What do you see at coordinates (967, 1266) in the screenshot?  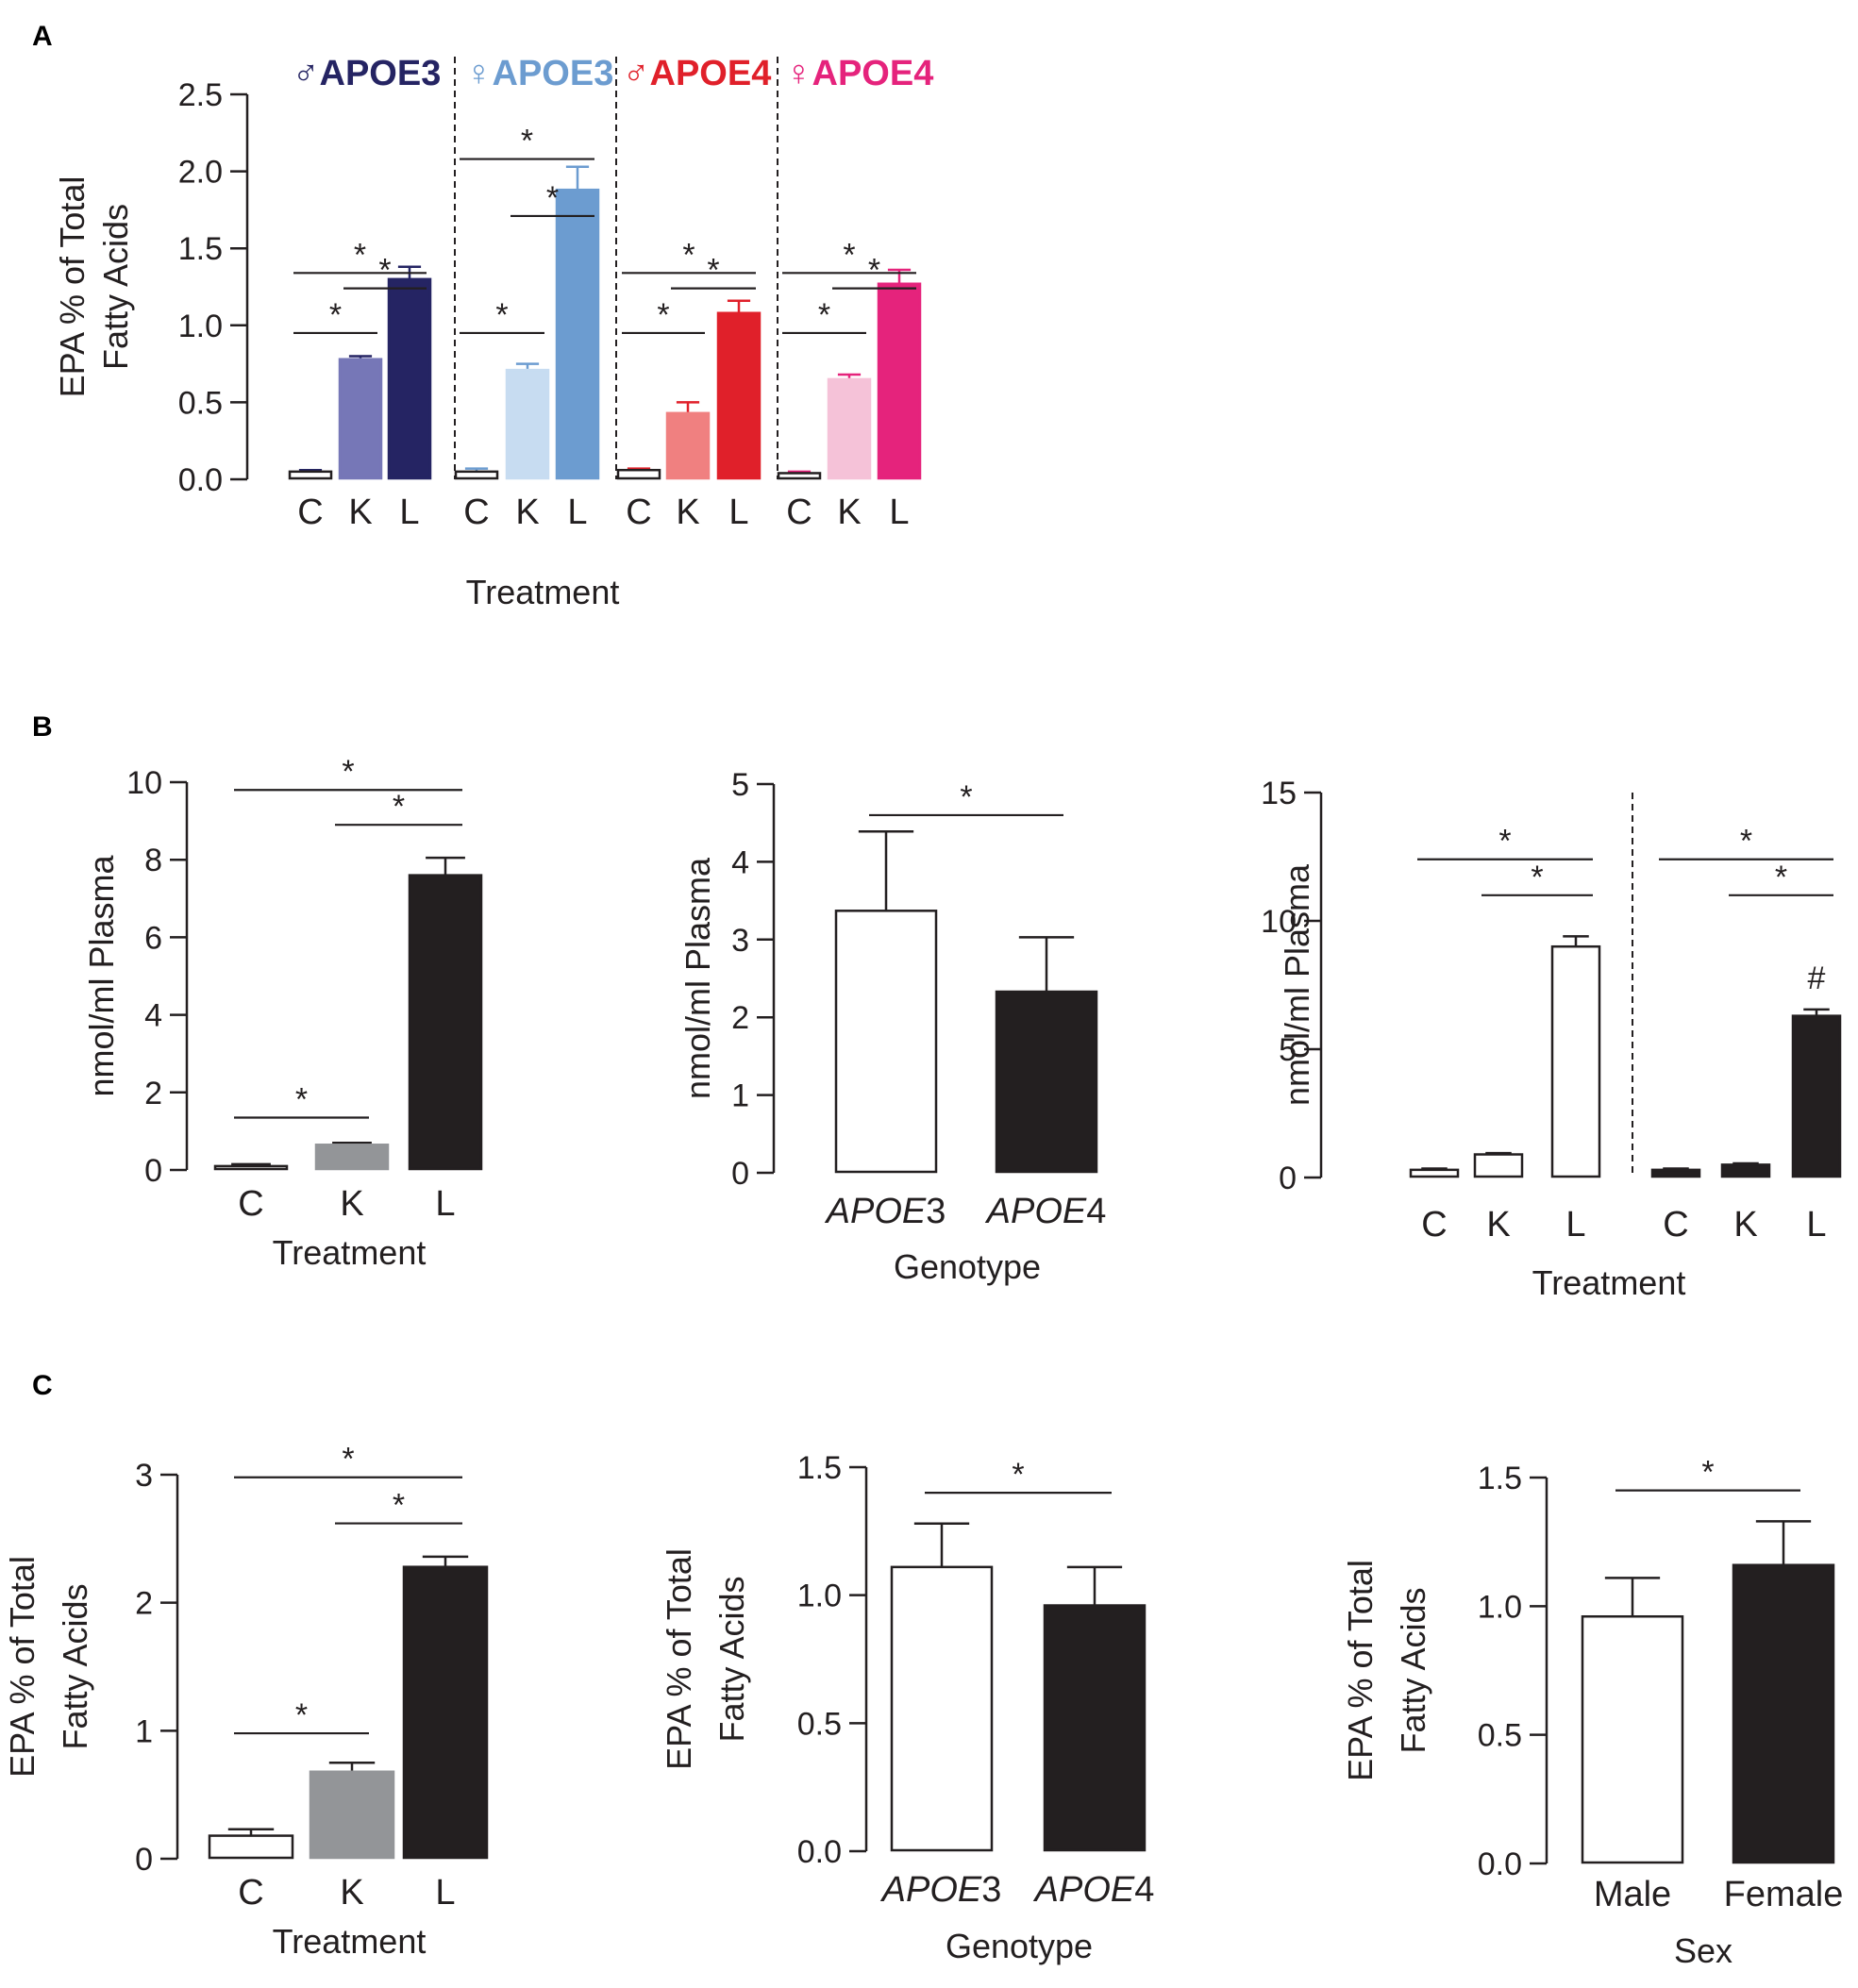 I see `b2-x-label: Genotype` at bounding box center [967, 1266].